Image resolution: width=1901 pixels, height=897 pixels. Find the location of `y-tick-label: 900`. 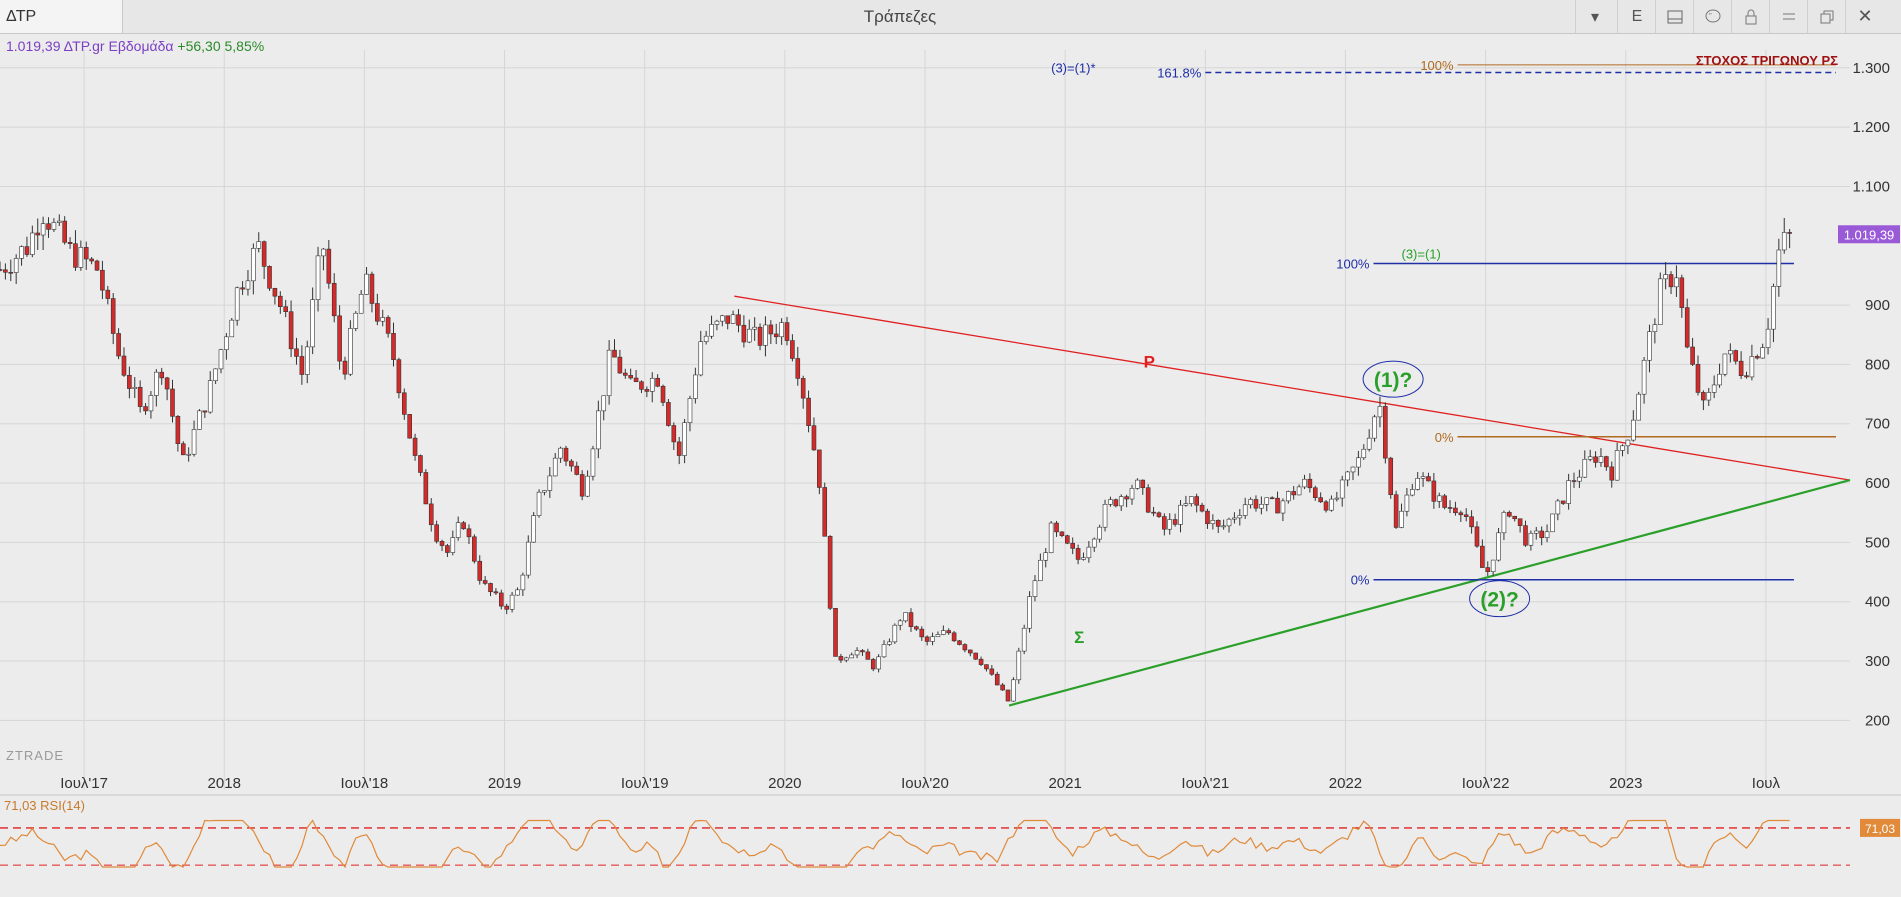

y-tick-label: 900 is located at coordinates (1877, 305).